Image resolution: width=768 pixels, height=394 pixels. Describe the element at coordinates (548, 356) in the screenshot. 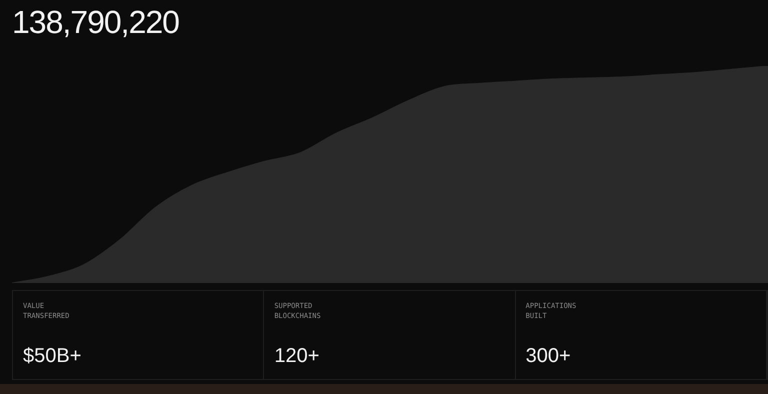

I see `text: 300+` at that location.